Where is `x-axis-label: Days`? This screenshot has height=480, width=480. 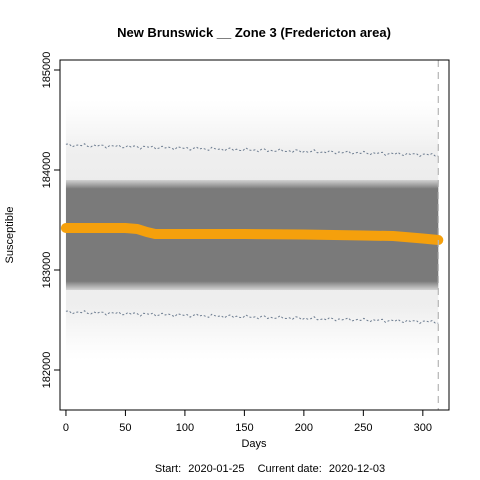 x-axis-label: Days is located at coordinates (254, 444).